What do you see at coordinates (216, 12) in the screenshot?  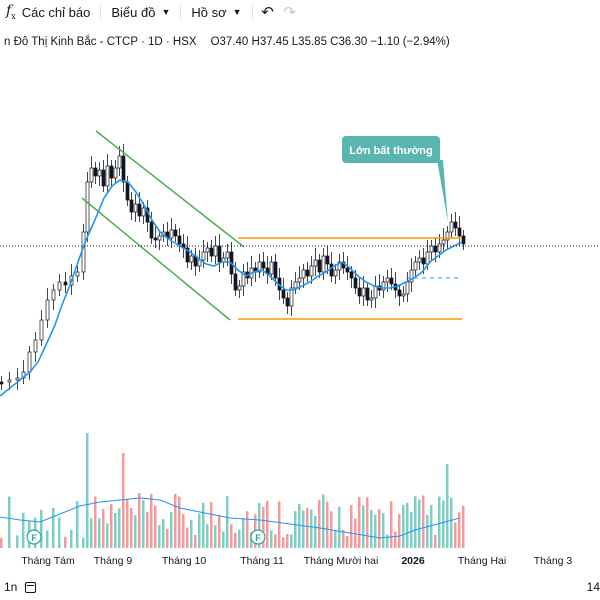 I see `profile-menu-button: Hồ sơ ▼` at bounding box center [216, 12].